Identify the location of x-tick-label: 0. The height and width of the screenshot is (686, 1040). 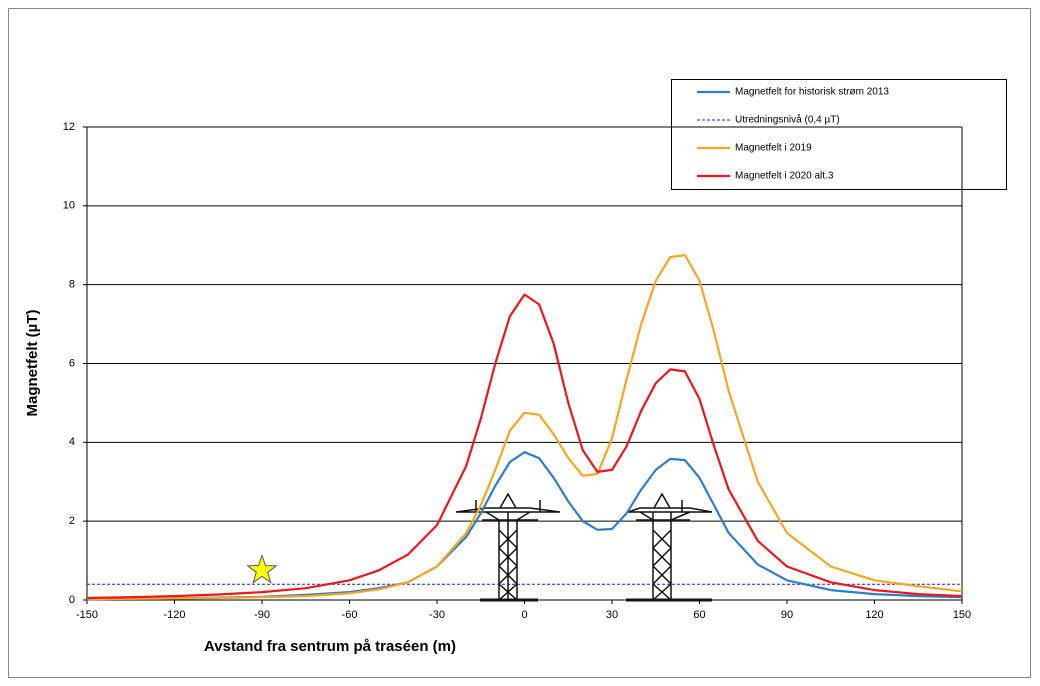
(524, 615).